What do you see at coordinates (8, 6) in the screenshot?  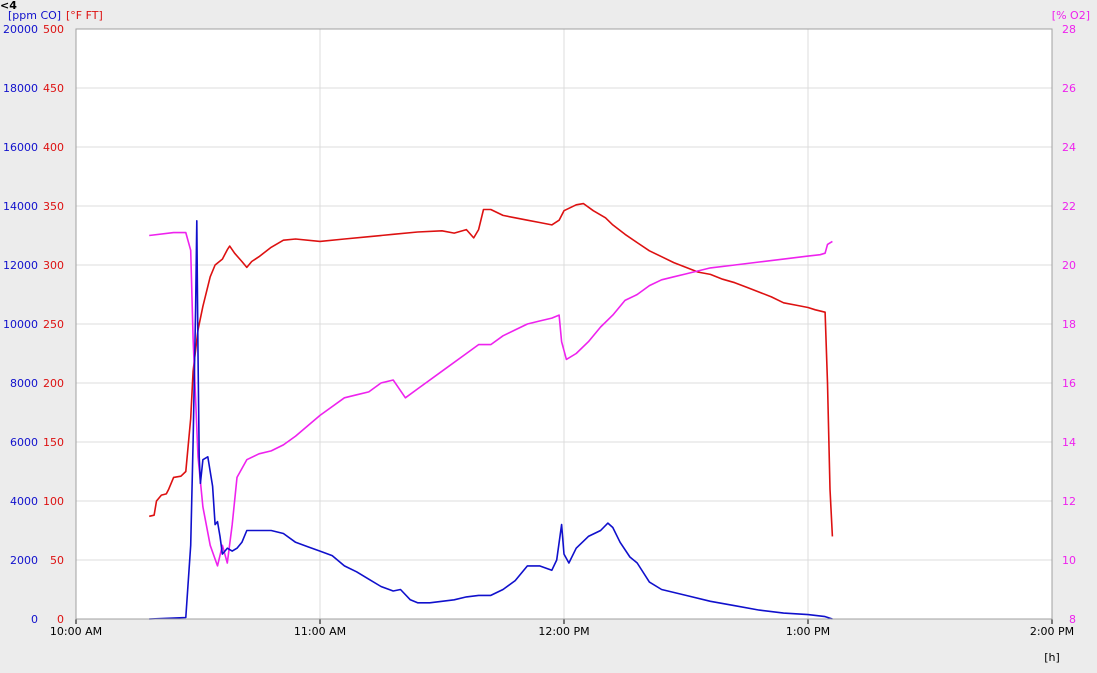 I see `corner-label: <4` at bounding box center [8, 6].